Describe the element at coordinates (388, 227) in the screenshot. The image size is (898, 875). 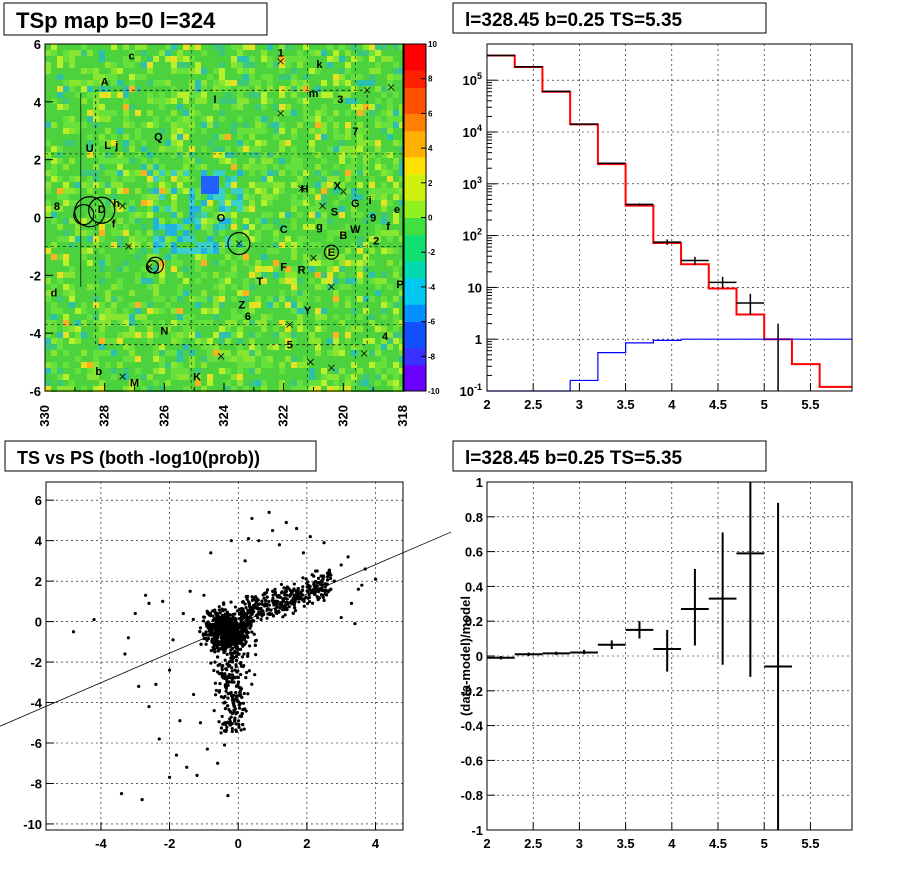
I see `source-label: f` at that location.